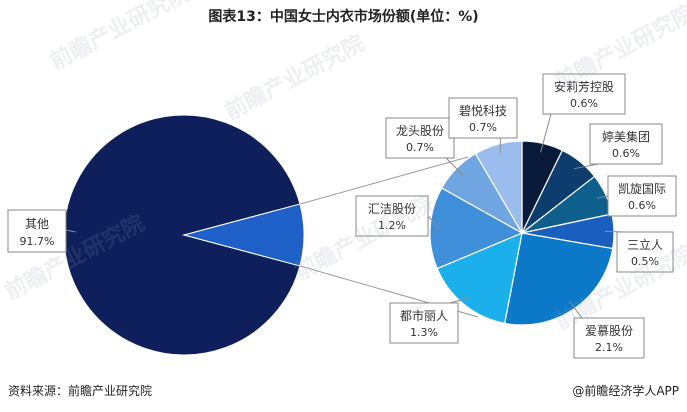  I want to click on slice-name-label: 三立人, so click(645, 244).